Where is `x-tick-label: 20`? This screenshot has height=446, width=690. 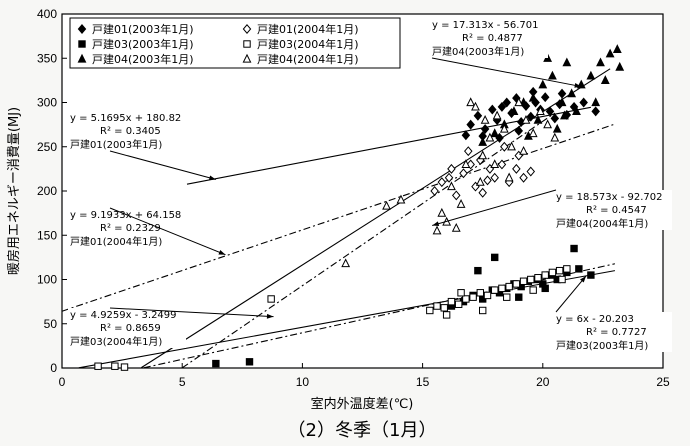
x-tick-label: 20 is located at coordinates (543, 382).